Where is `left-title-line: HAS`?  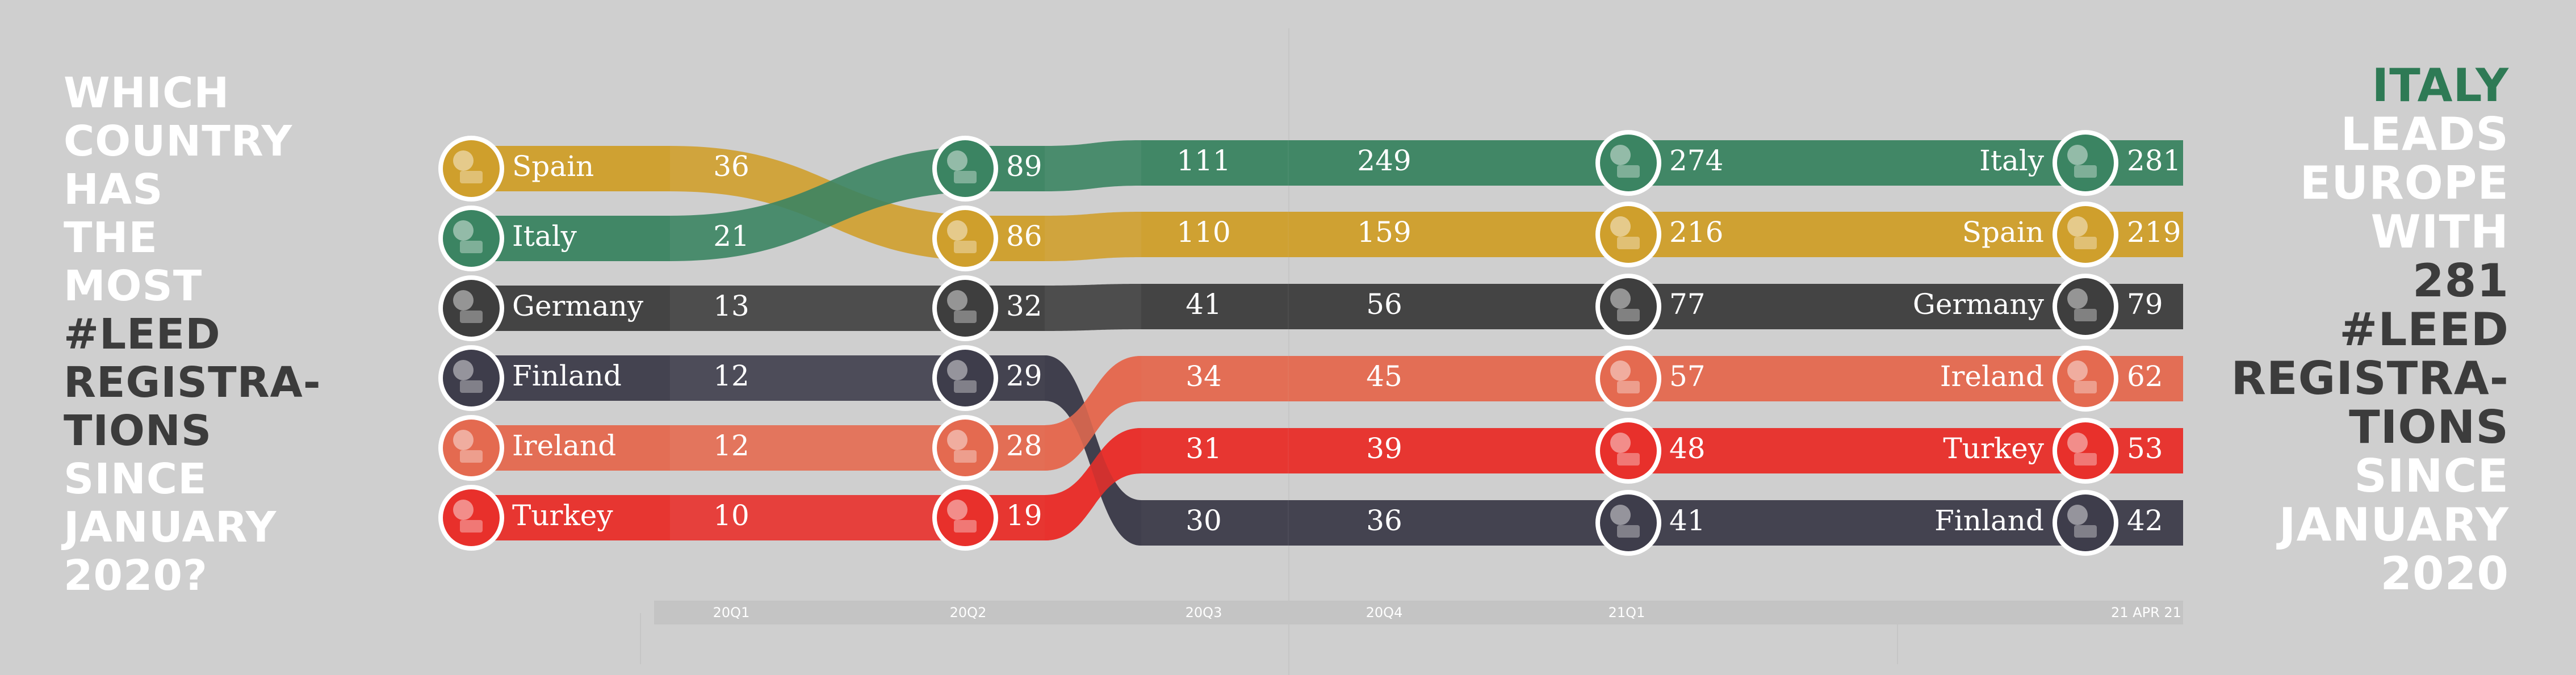
left-title-line: HAS is located at coordinates (114, 189).